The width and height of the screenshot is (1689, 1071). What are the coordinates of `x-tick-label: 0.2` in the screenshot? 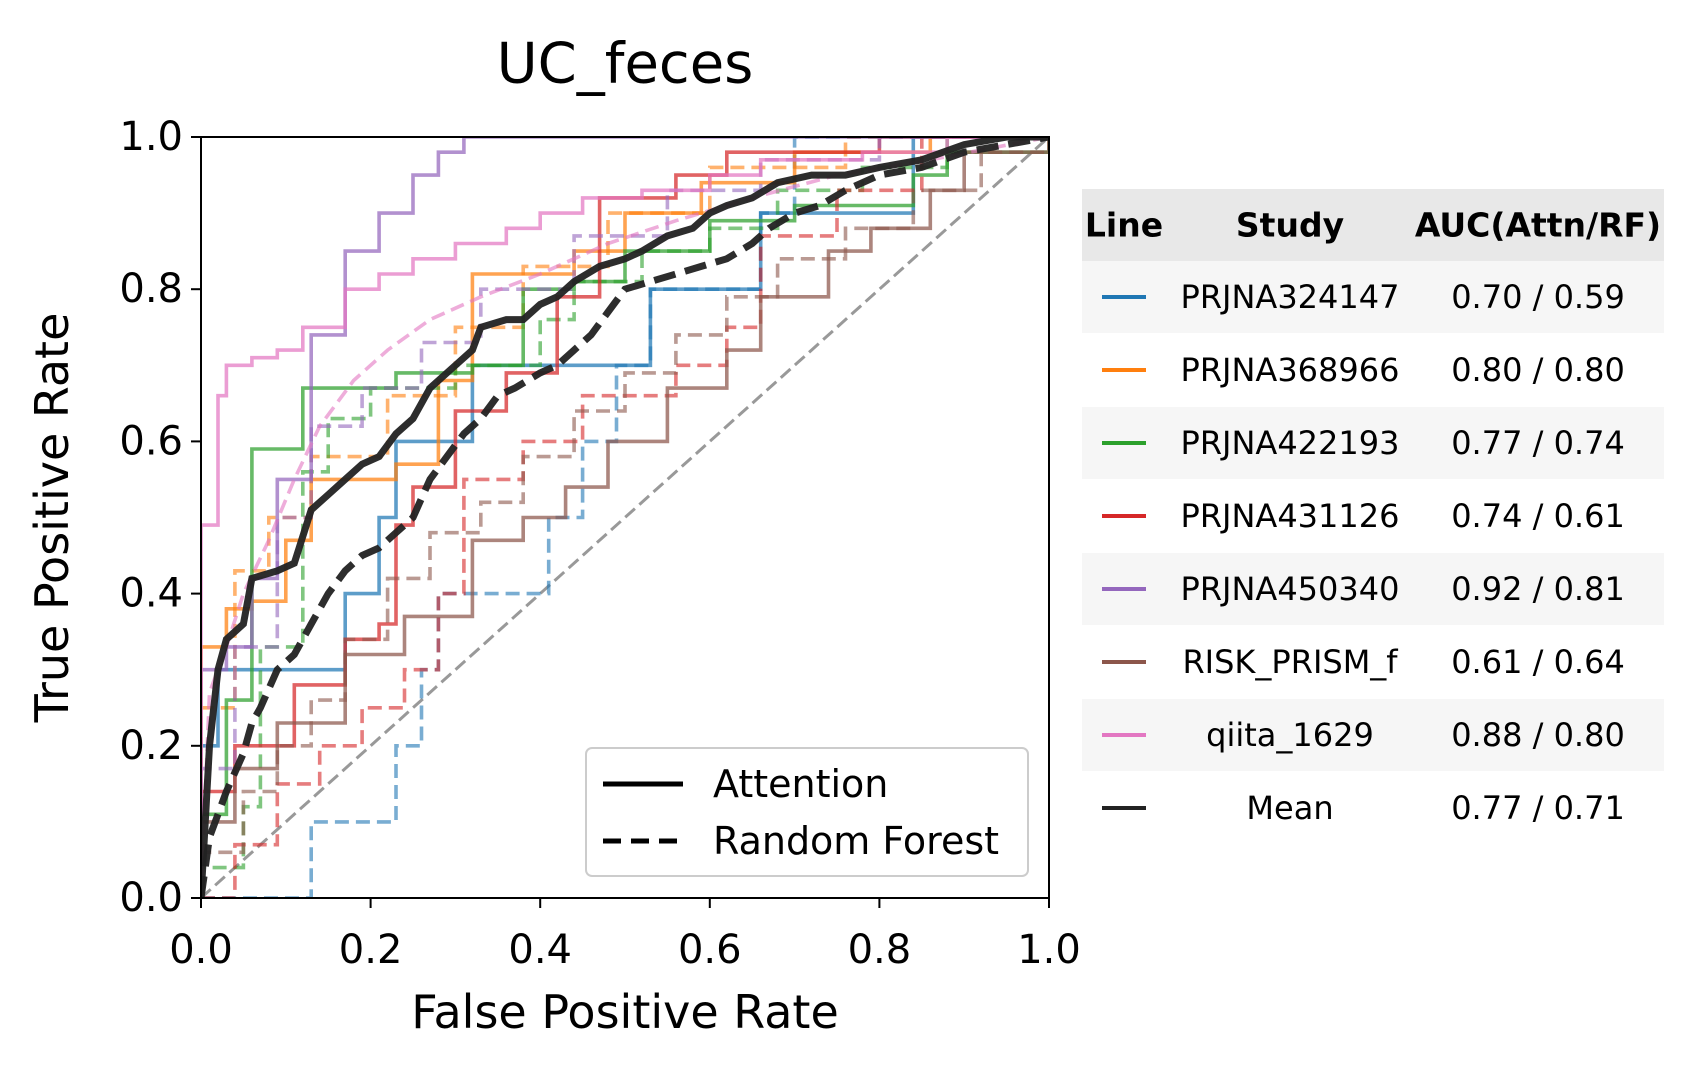 It's located at (371, 950).